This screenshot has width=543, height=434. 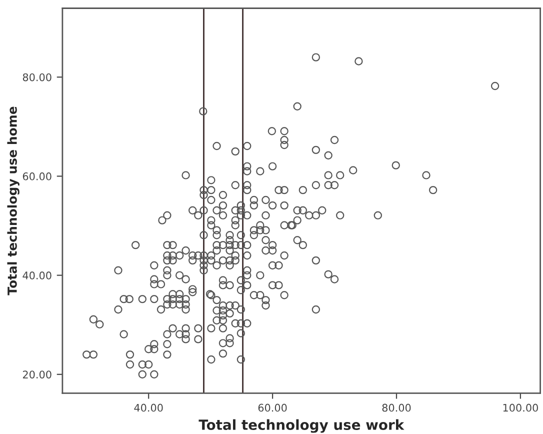 I want to click on x-tick-label: 60.00, so click(x=272, y=408).